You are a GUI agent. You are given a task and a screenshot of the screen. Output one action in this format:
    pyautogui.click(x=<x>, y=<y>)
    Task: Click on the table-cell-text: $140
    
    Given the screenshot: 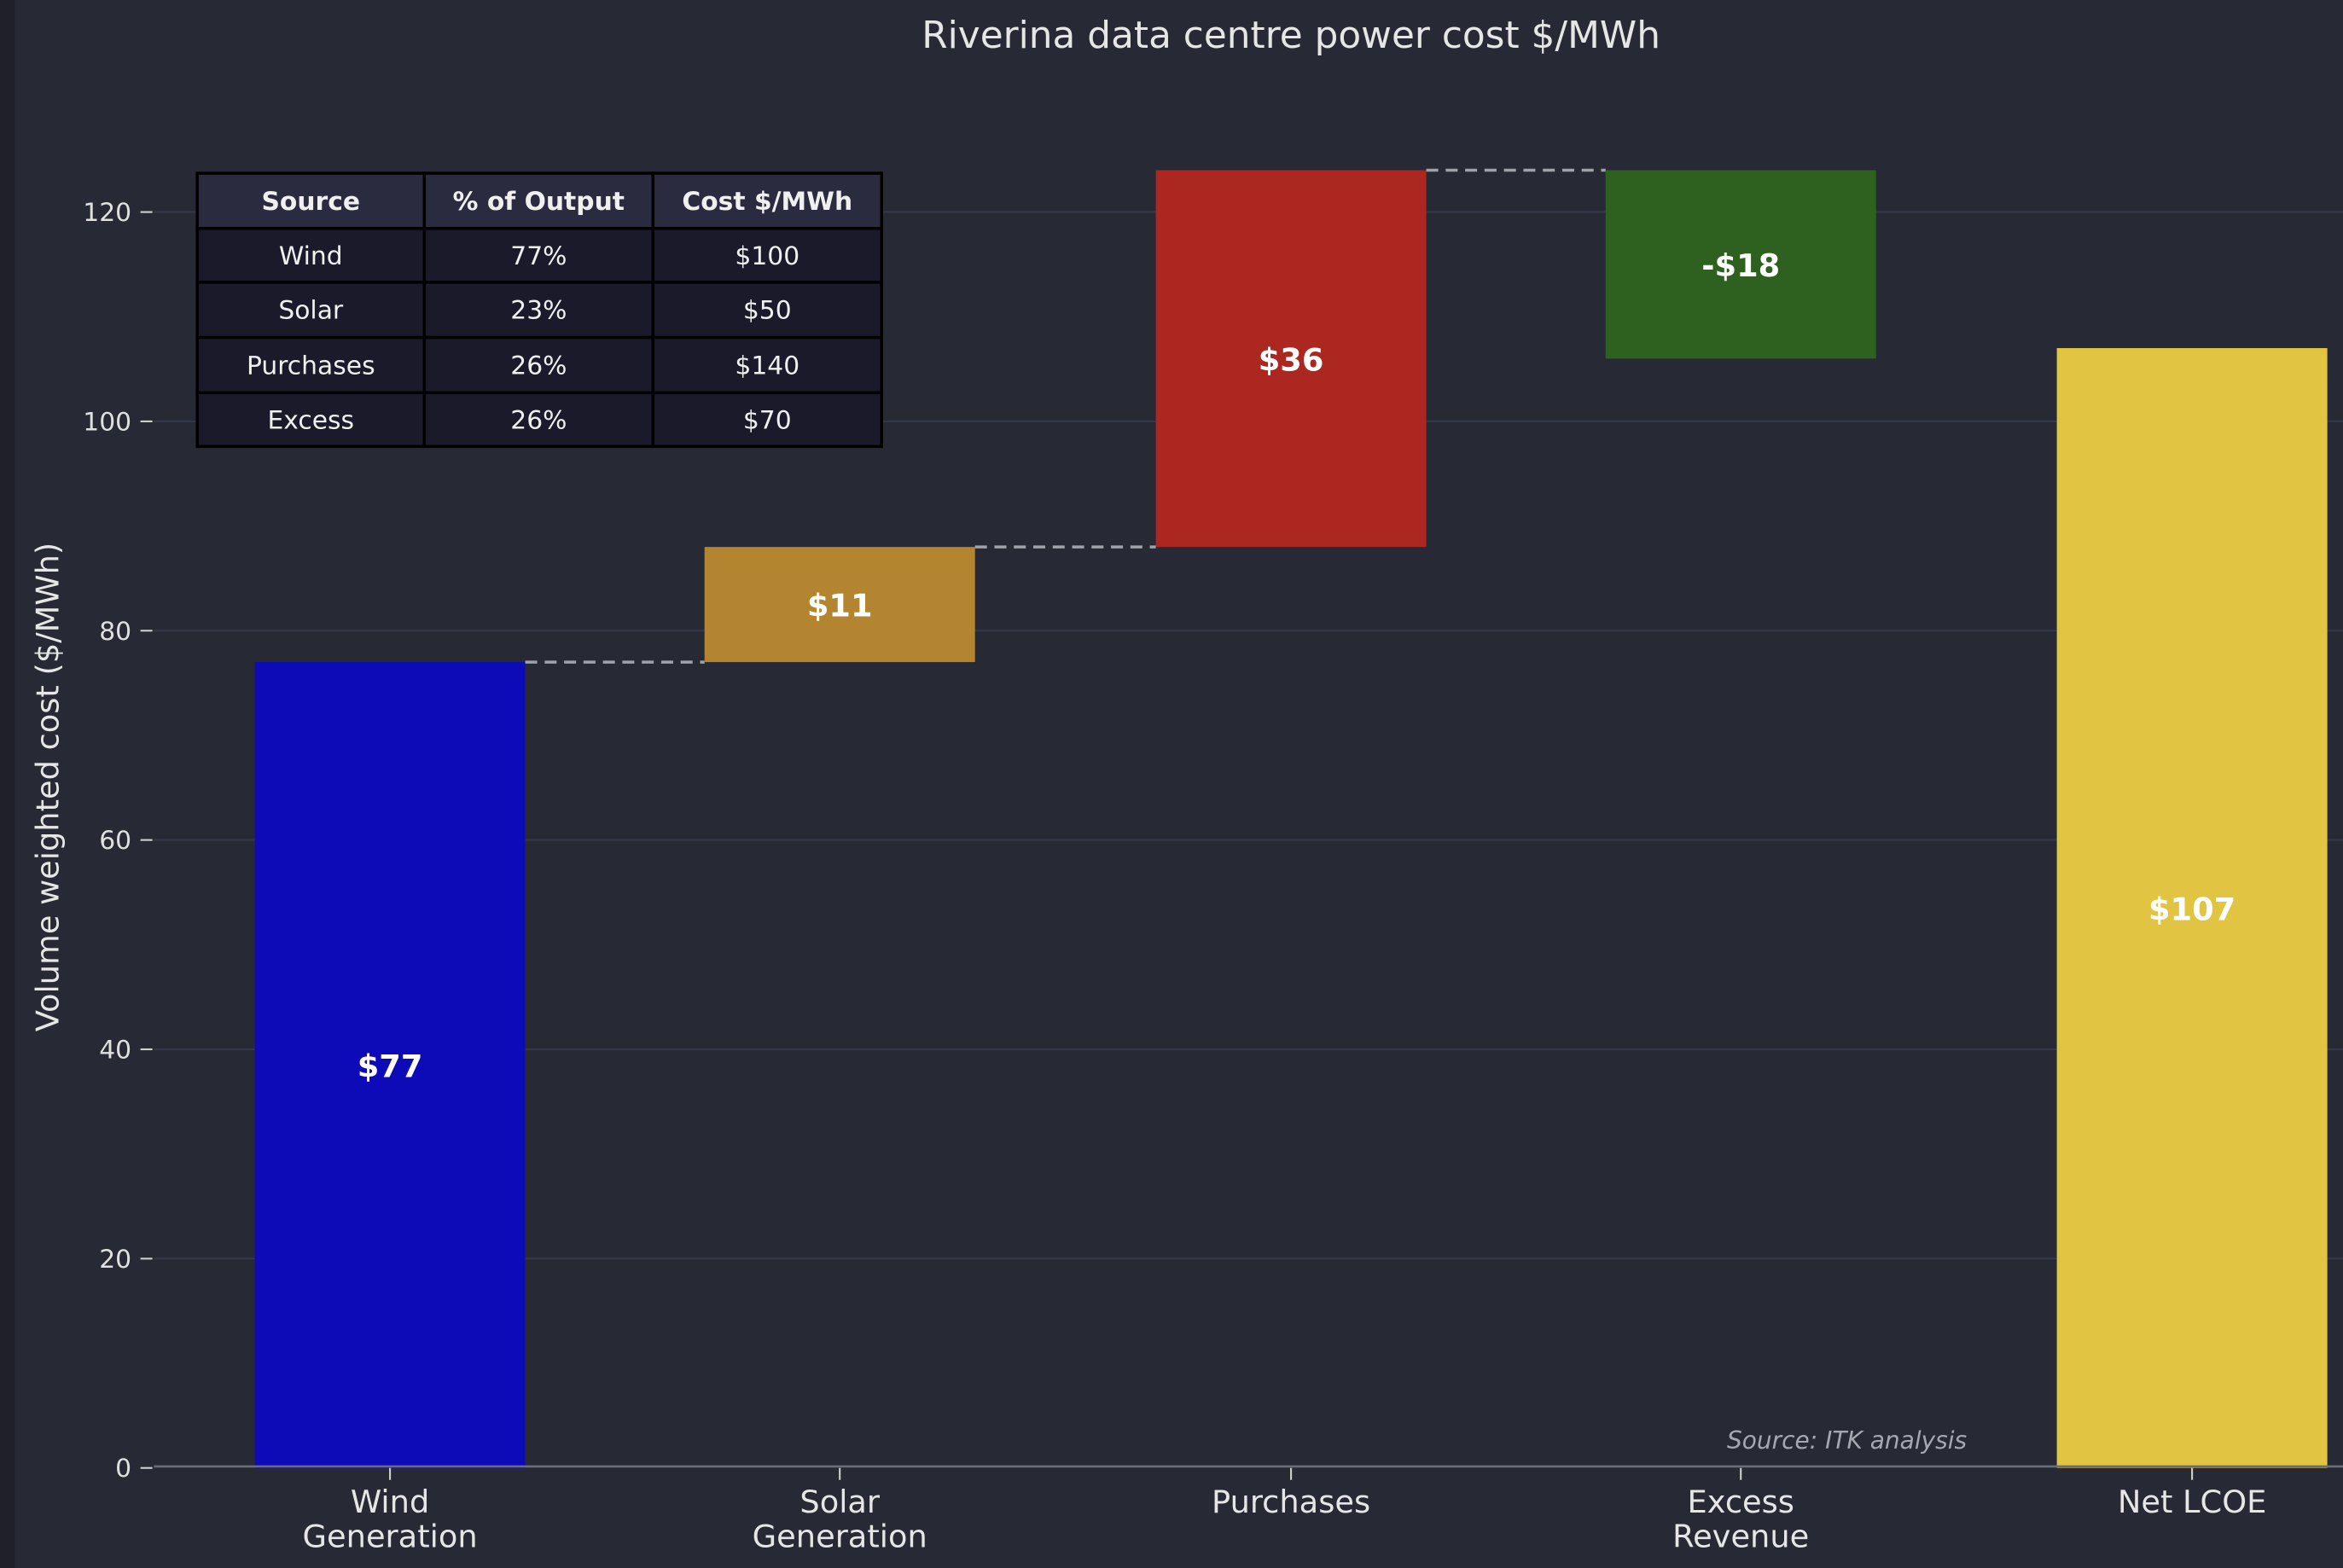 What is the action you would take?
    pyautogui.click(x=767, y=366)
    